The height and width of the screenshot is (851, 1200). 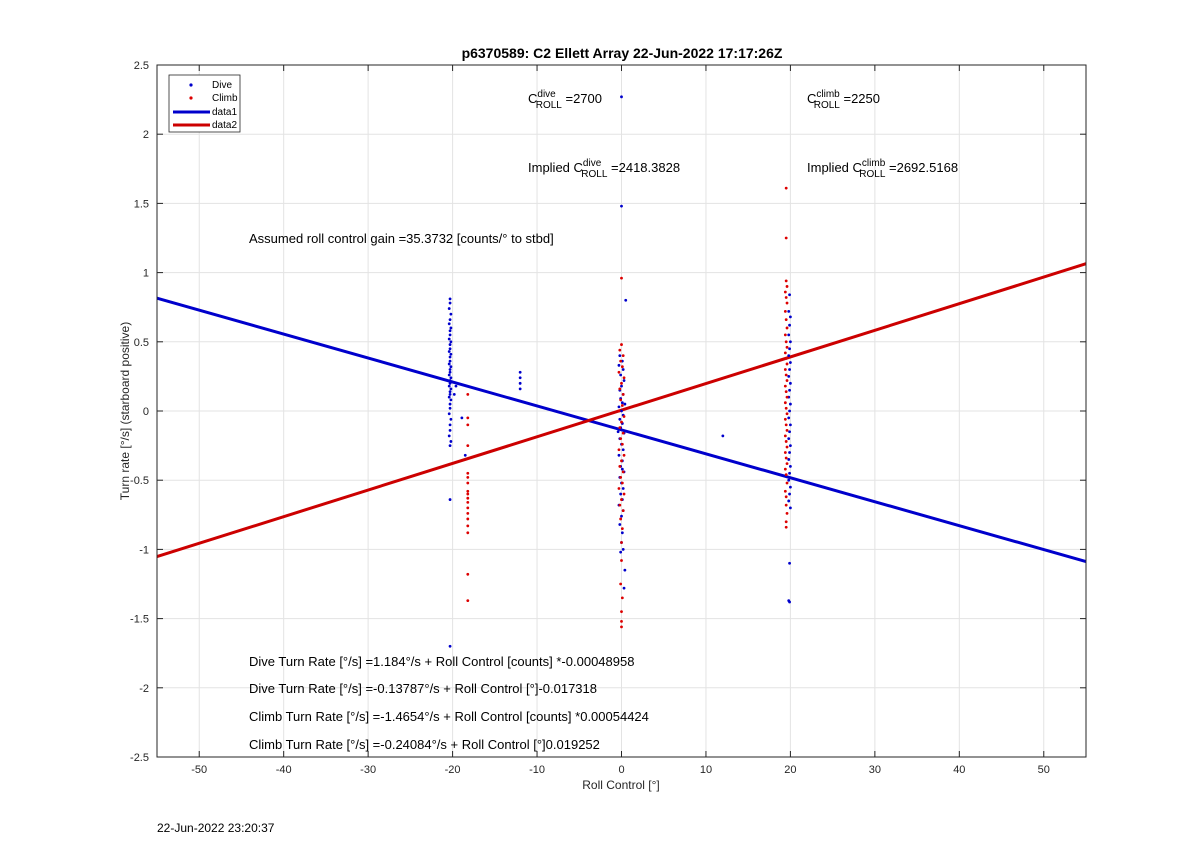 I want to click on y-tick-label: 1.5, so click(x=141, y=204).